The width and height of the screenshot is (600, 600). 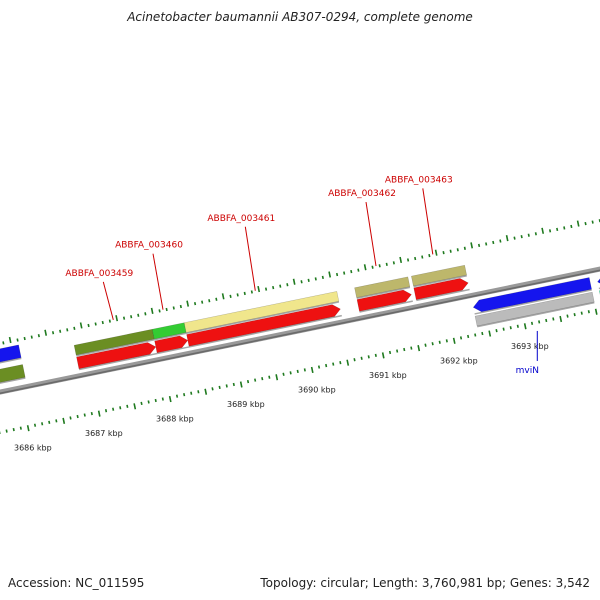 What do you see at coordinates (11, 353) in the screenshot?
I see `outer-feature` at bounding box center [11, 353].